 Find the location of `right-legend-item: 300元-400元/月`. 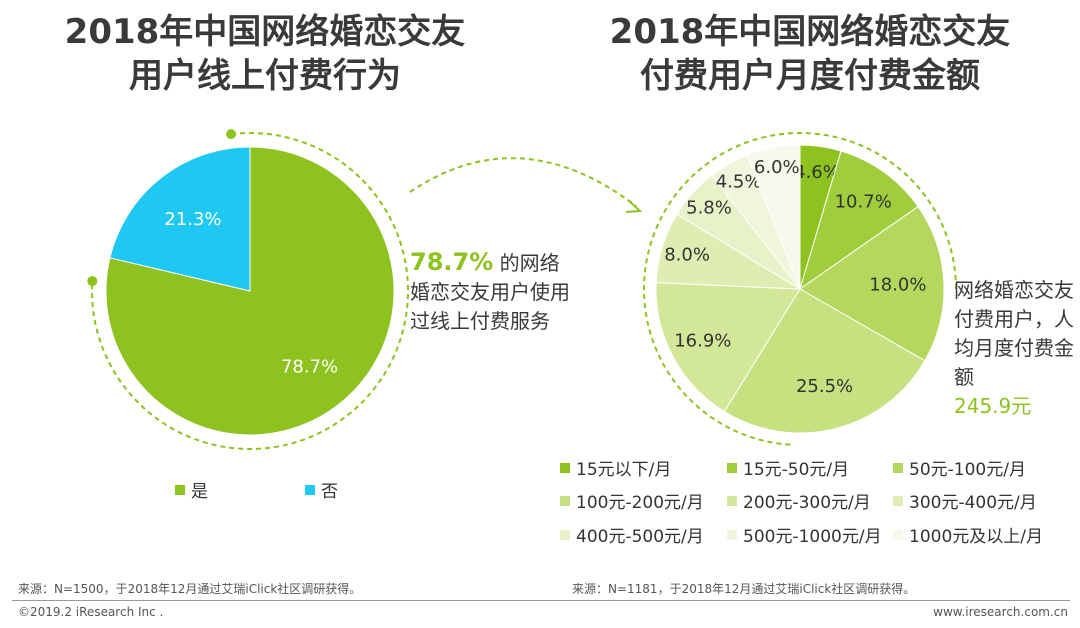

right-legend-item: 300元-400元/月 is located at coordinates (965, 500).